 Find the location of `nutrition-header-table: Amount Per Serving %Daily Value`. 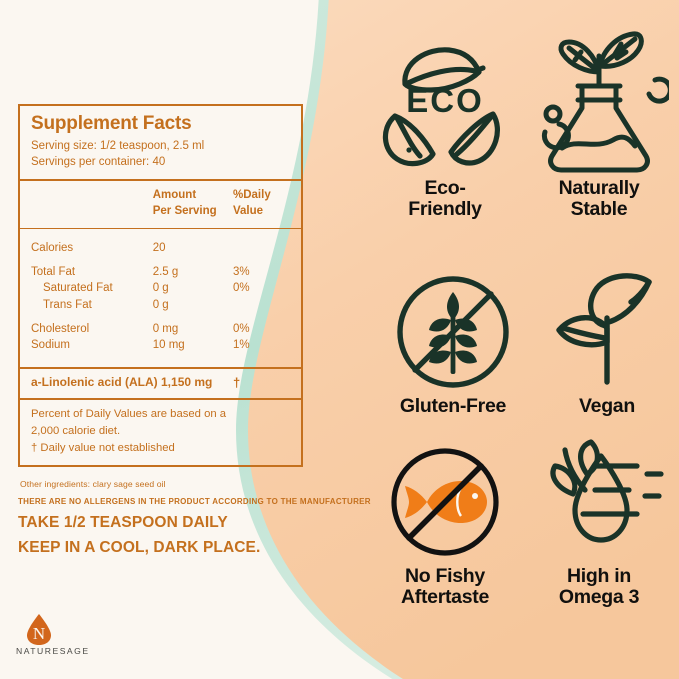

nutrition-header-table: Amount Per Serving %Daily Value is located at coordinates (160, 203).